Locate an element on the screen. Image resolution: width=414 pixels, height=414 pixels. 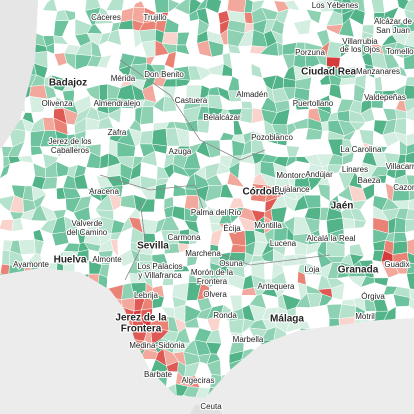
place-label: Lebrija is located at coordinates (146, 295).